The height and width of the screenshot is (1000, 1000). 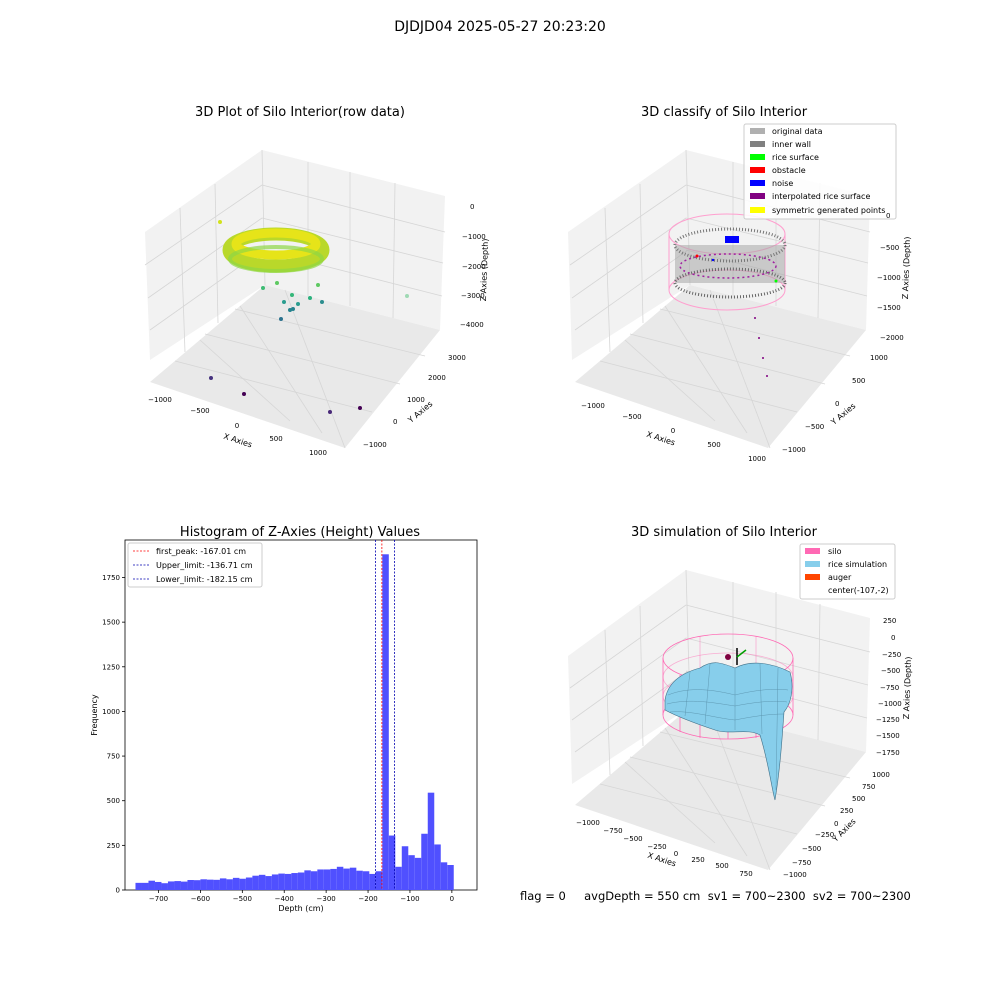 I want to click on panel4-y-tick: −500, so click(x=811, y=849).